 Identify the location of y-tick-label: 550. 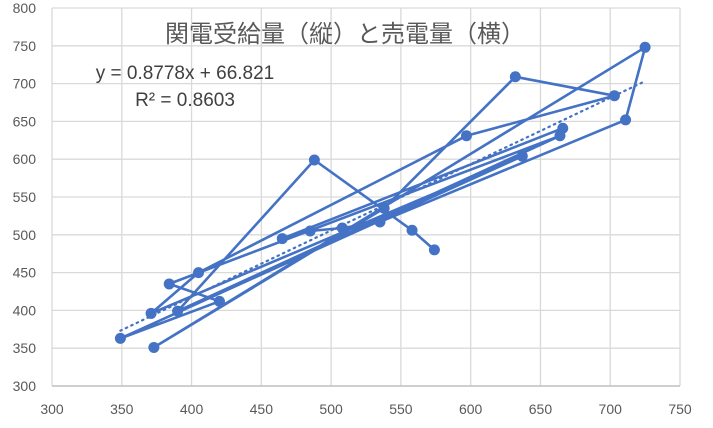
(25, 197).